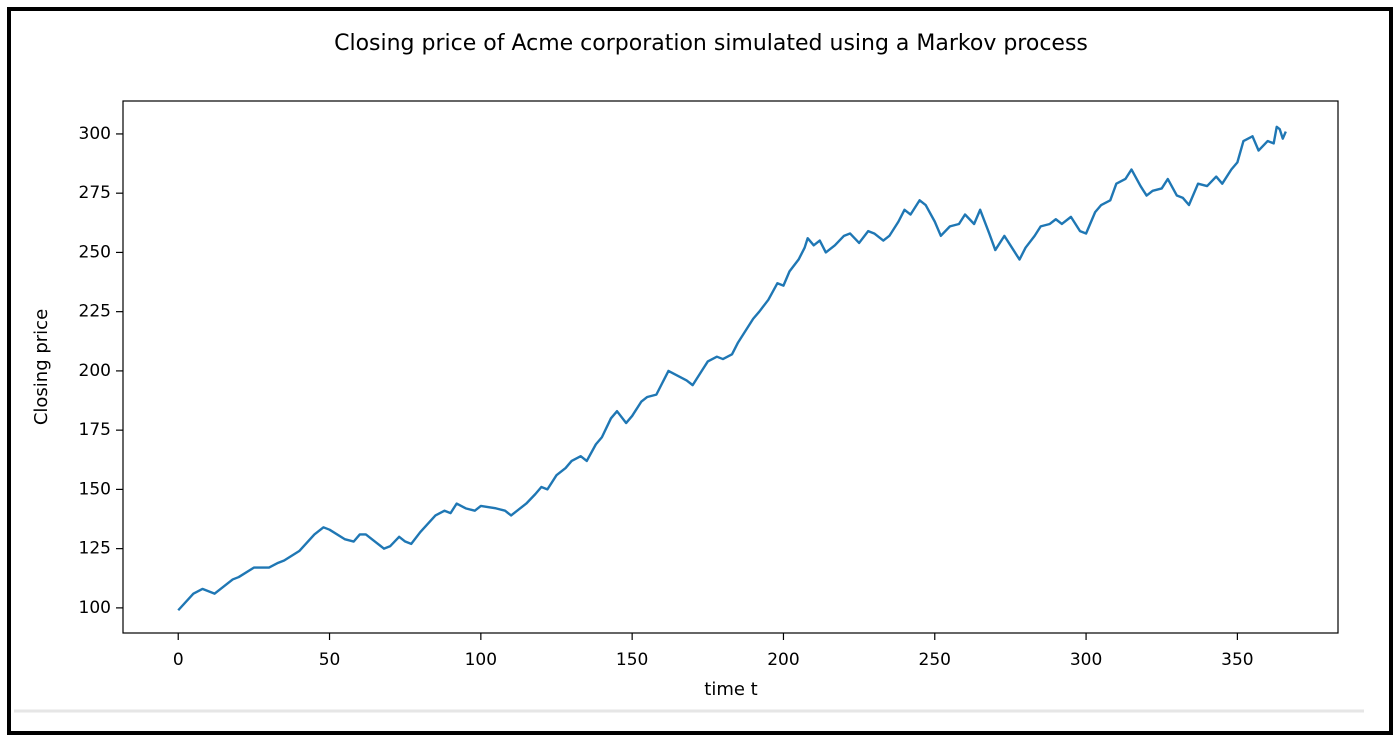  What do you see at coordinates (95, 193) in the screenshot?
I see `y-tick-label: 275` at bounding box center [95, 193].